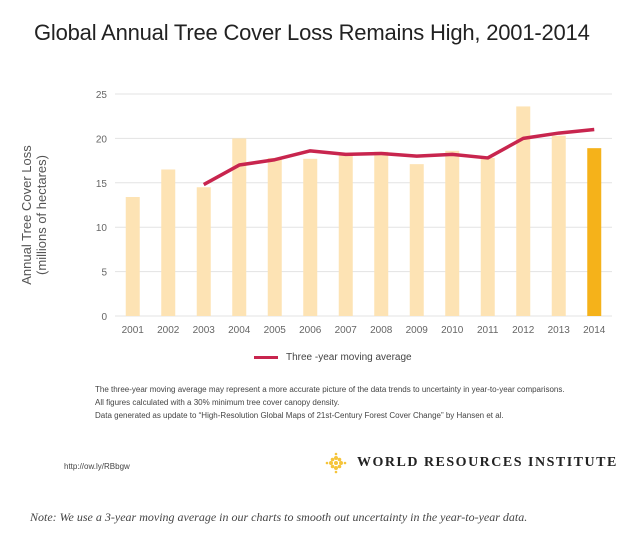 The image size is (638, 534). What do you see at coordinates (266, 357) in the screenshot?
I see `legend-line-swatch` at bounding box center [266, 357].